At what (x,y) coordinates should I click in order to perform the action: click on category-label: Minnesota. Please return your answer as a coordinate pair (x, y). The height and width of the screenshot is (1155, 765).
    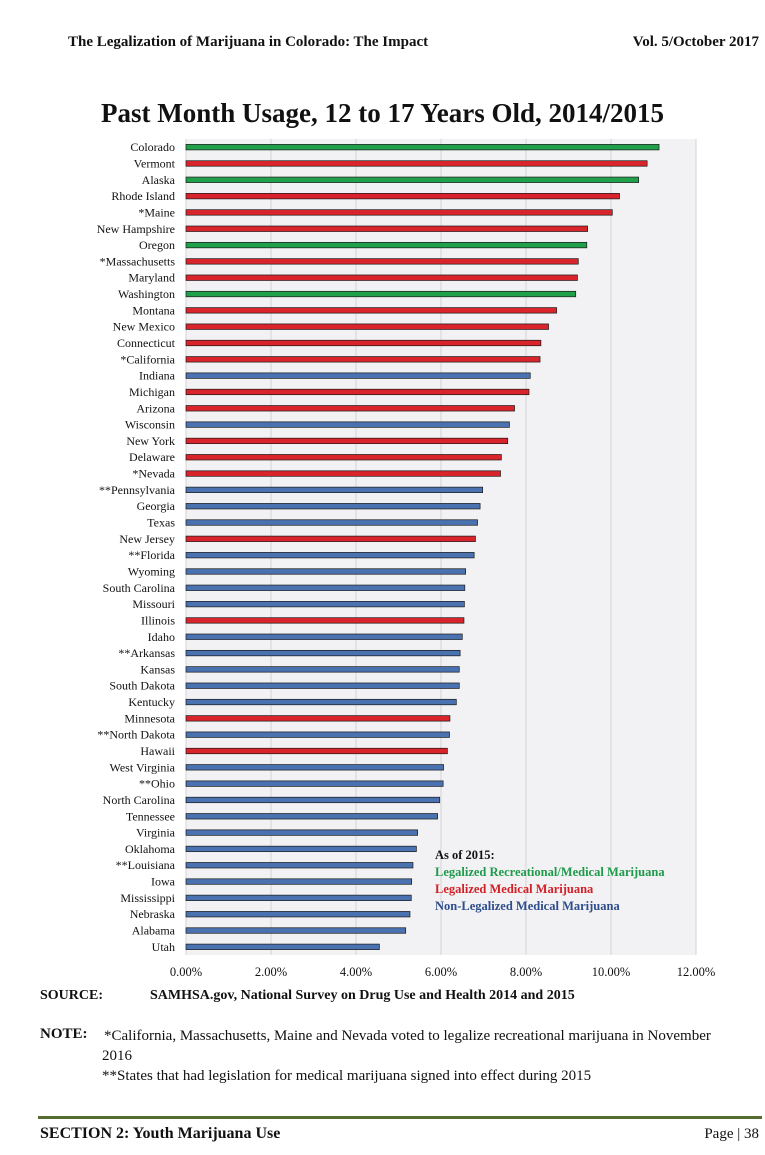
    Looking at the image, I should click on (149, 718).